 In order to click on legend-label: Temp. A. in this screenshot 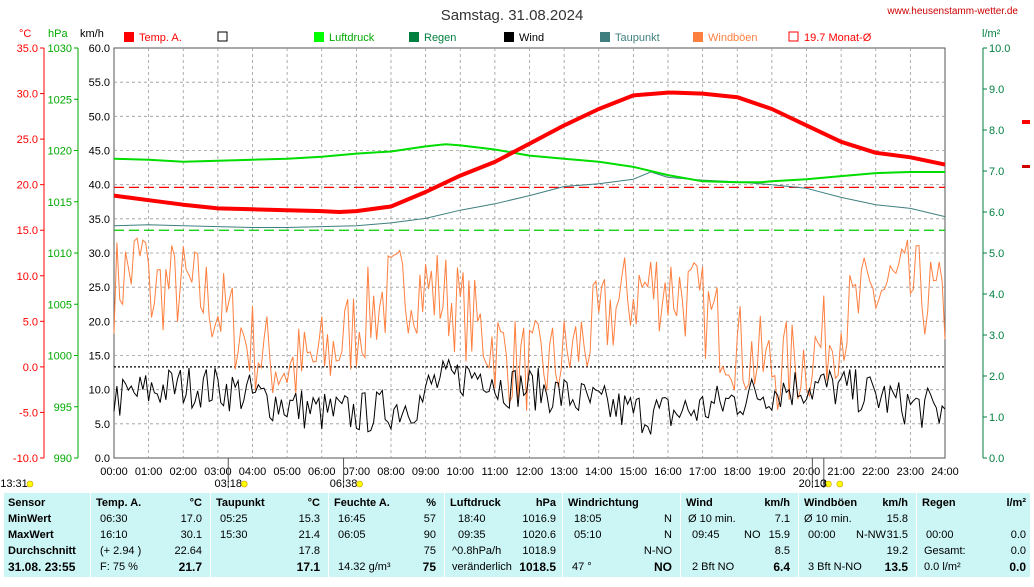, I will do `click(160, 38)`.